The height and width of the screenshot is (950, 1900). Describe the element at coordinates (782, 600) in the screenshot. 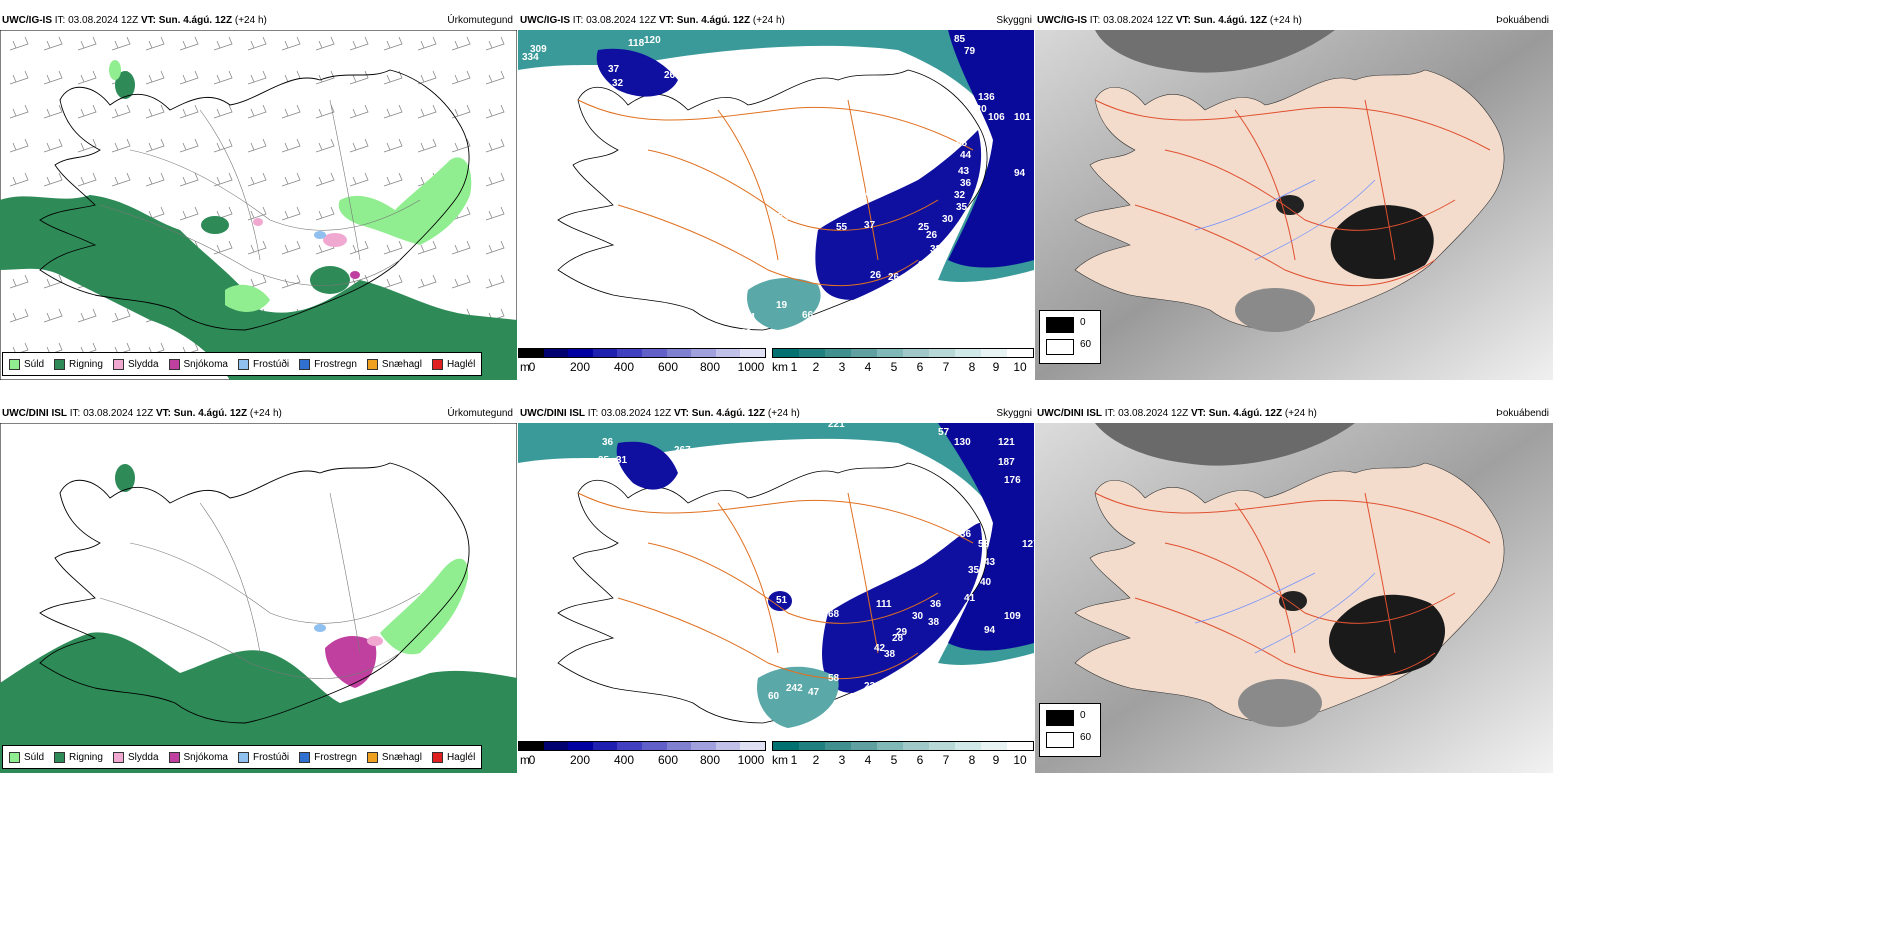

I see `visibility-value: 51` at that location.